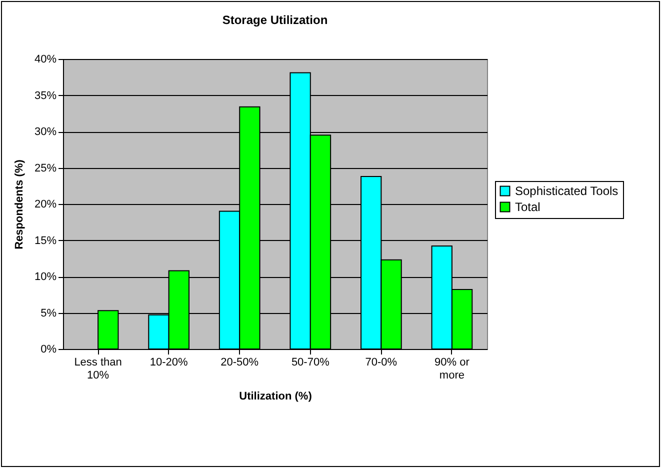 The width and height of the screenshot is (661, 468). Describe the element at coordinates (527, 207) in the screenshot. I see `legend-label: Total` at that location.